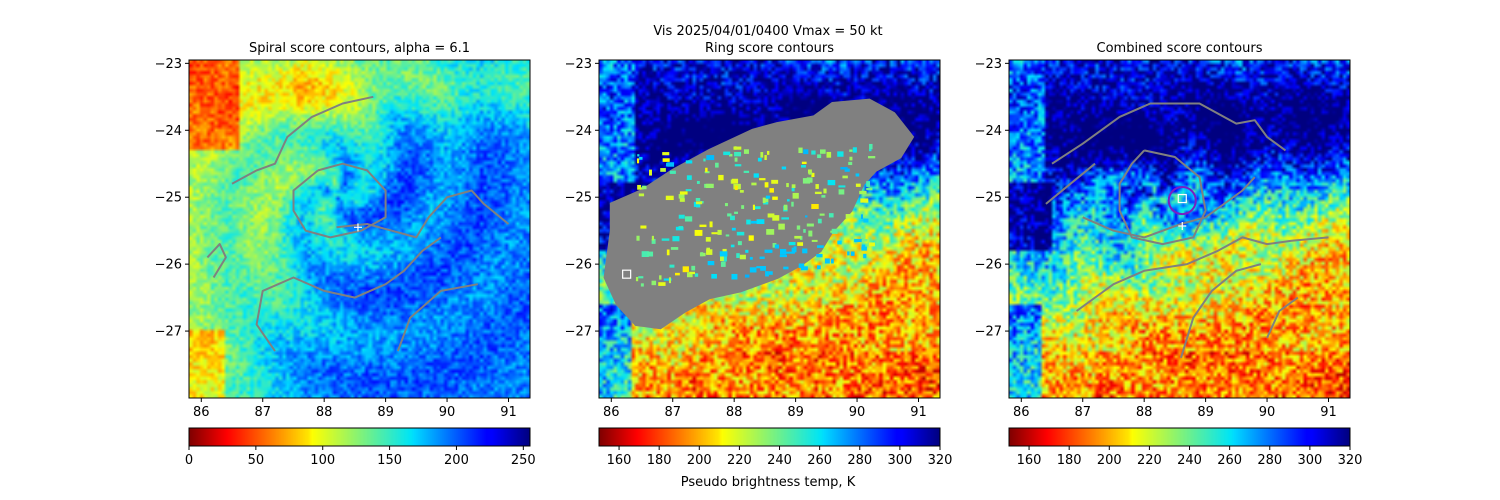 This screenshot has width=1500, height=500. I want to click on x-tick-label: 91, so click(1328, 412).